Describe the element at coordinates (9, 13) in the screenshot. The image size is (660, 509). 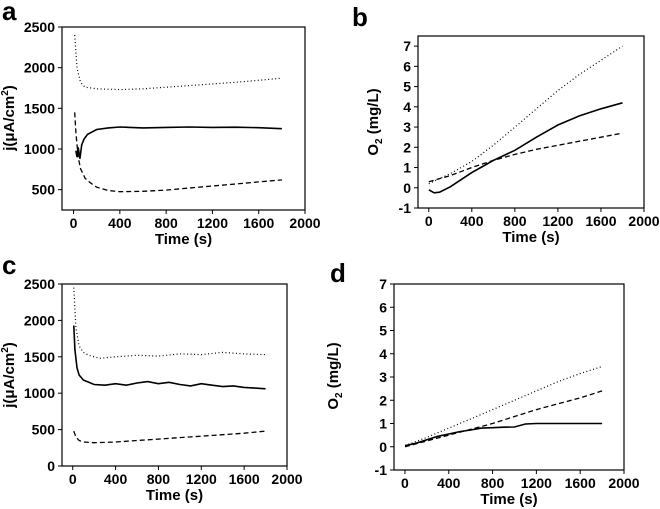
I see `panel-letter-a: a` at that location.